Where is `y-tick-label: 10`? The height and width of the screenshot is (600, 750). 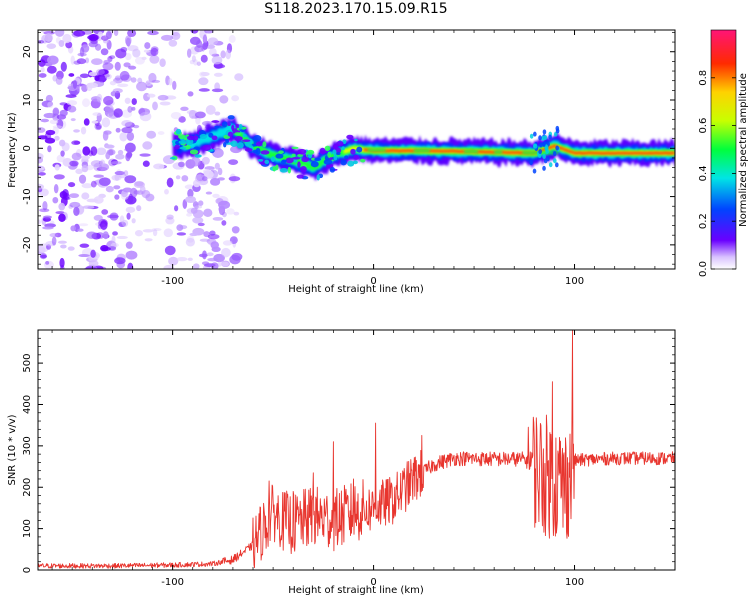 y-tick-label: 10 is located at coordinates (27, 100).